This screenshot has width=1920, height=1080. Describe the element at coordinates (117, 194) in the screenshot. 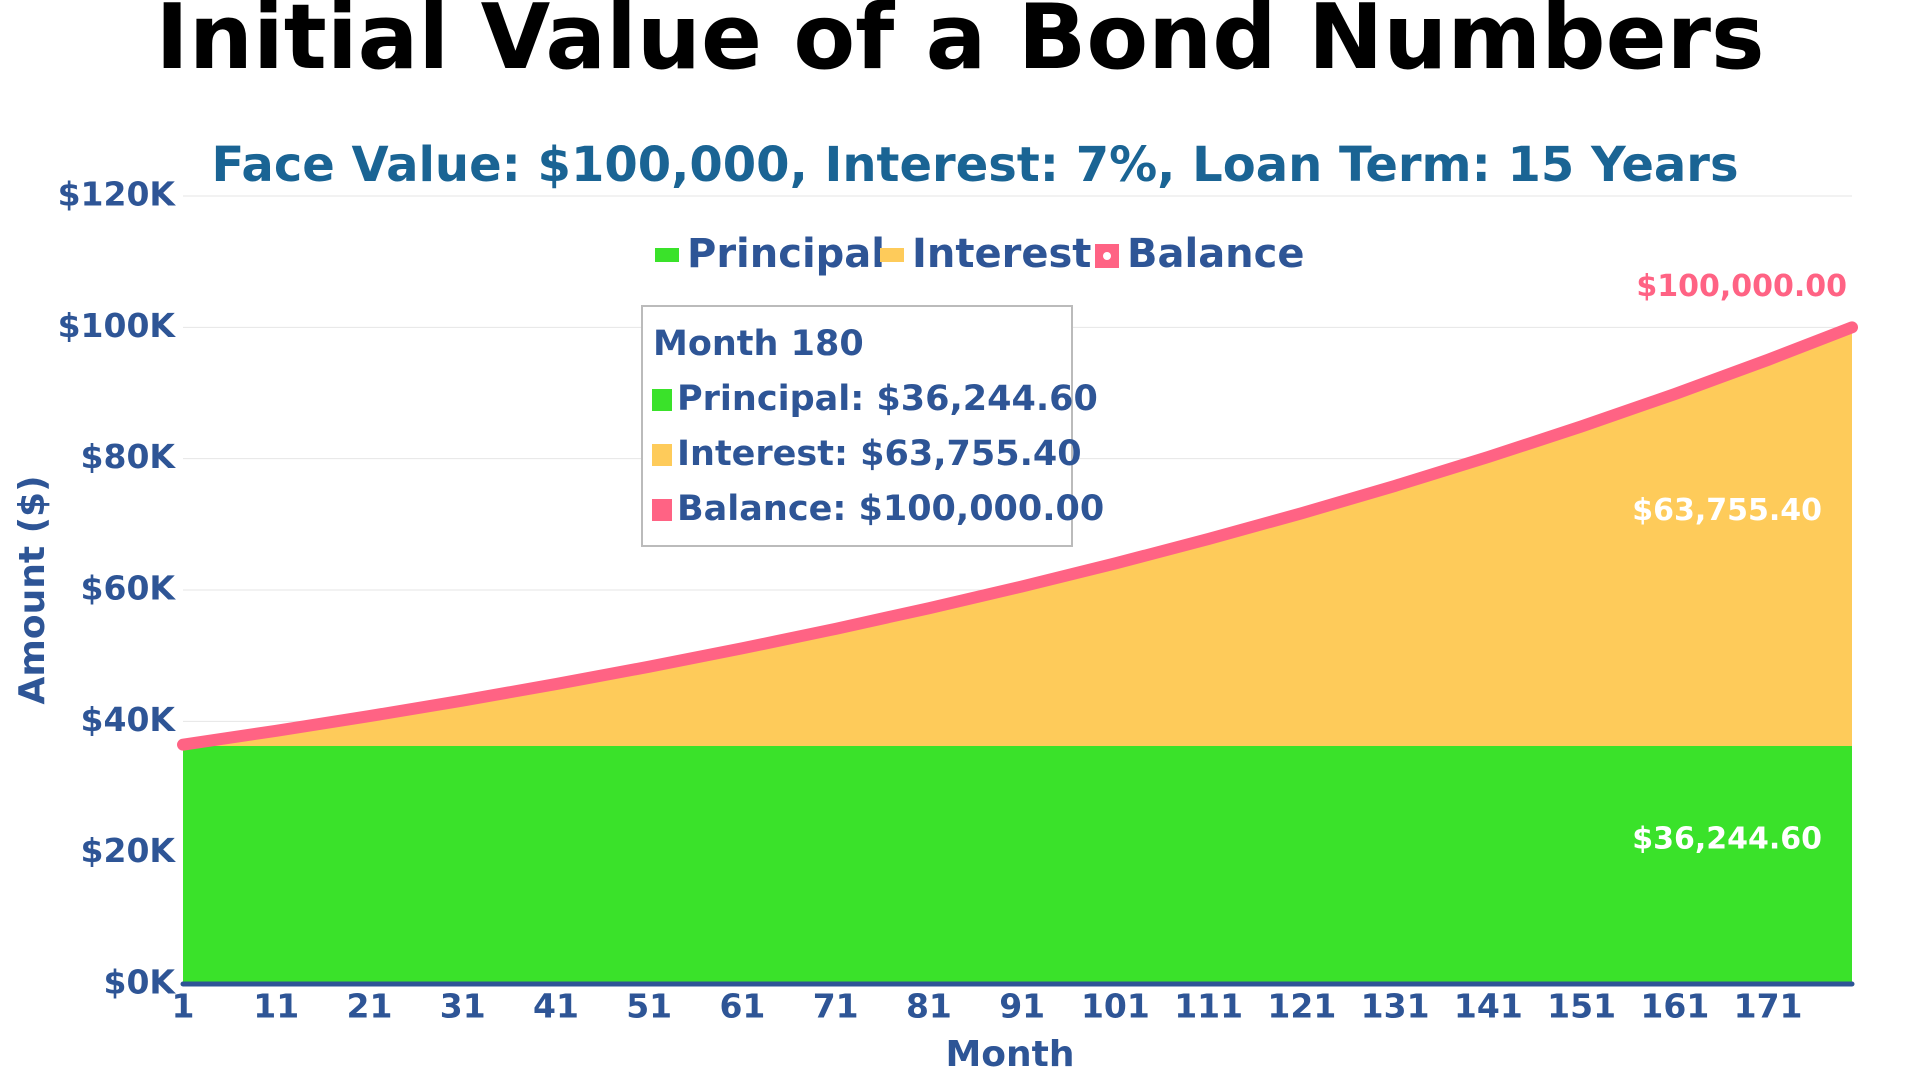

I see `y-tick-label: $120K` at that location.